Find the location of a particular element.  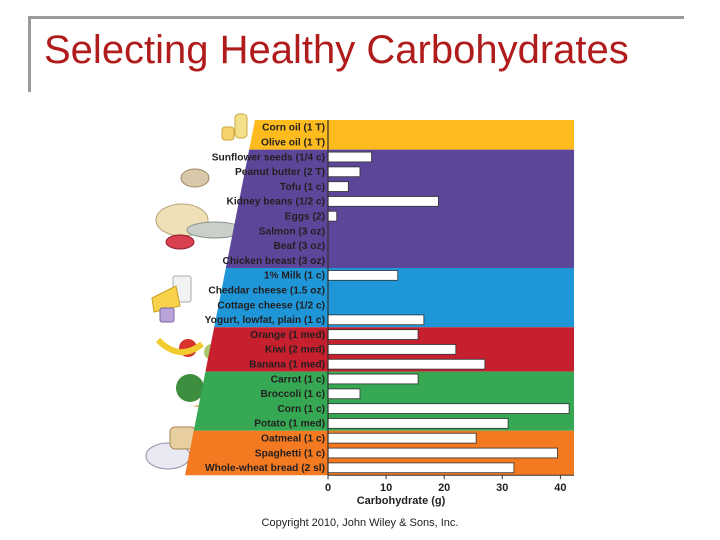

category-label: Carrot (1 c) is located at coordinates (298, 379).